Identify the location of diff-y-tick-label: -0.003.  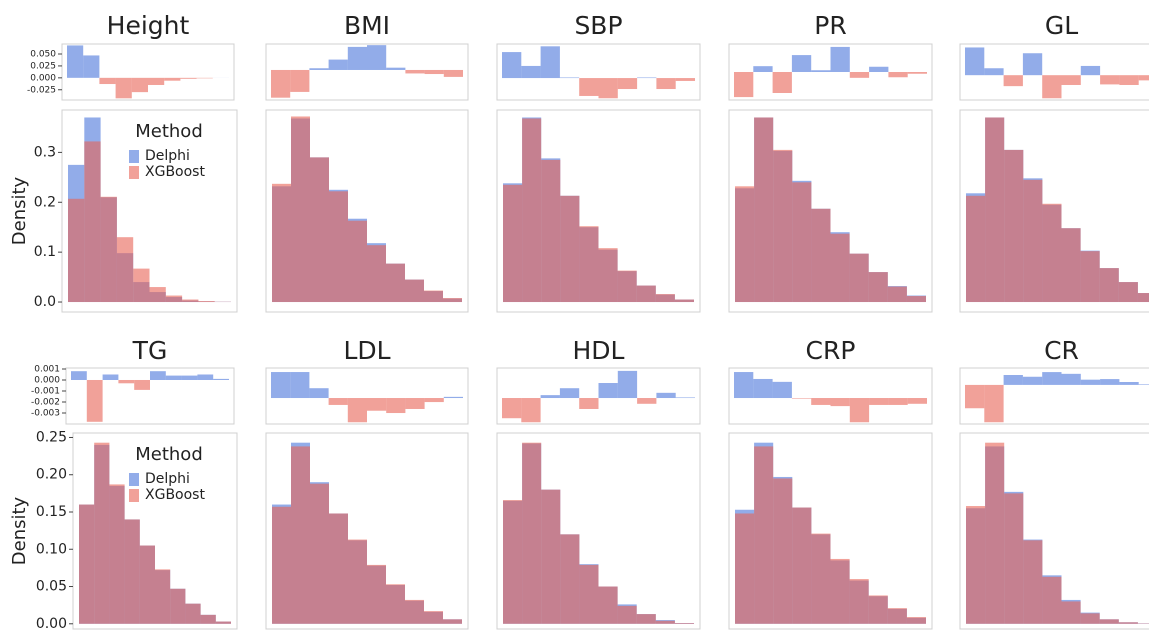
(45, 413).